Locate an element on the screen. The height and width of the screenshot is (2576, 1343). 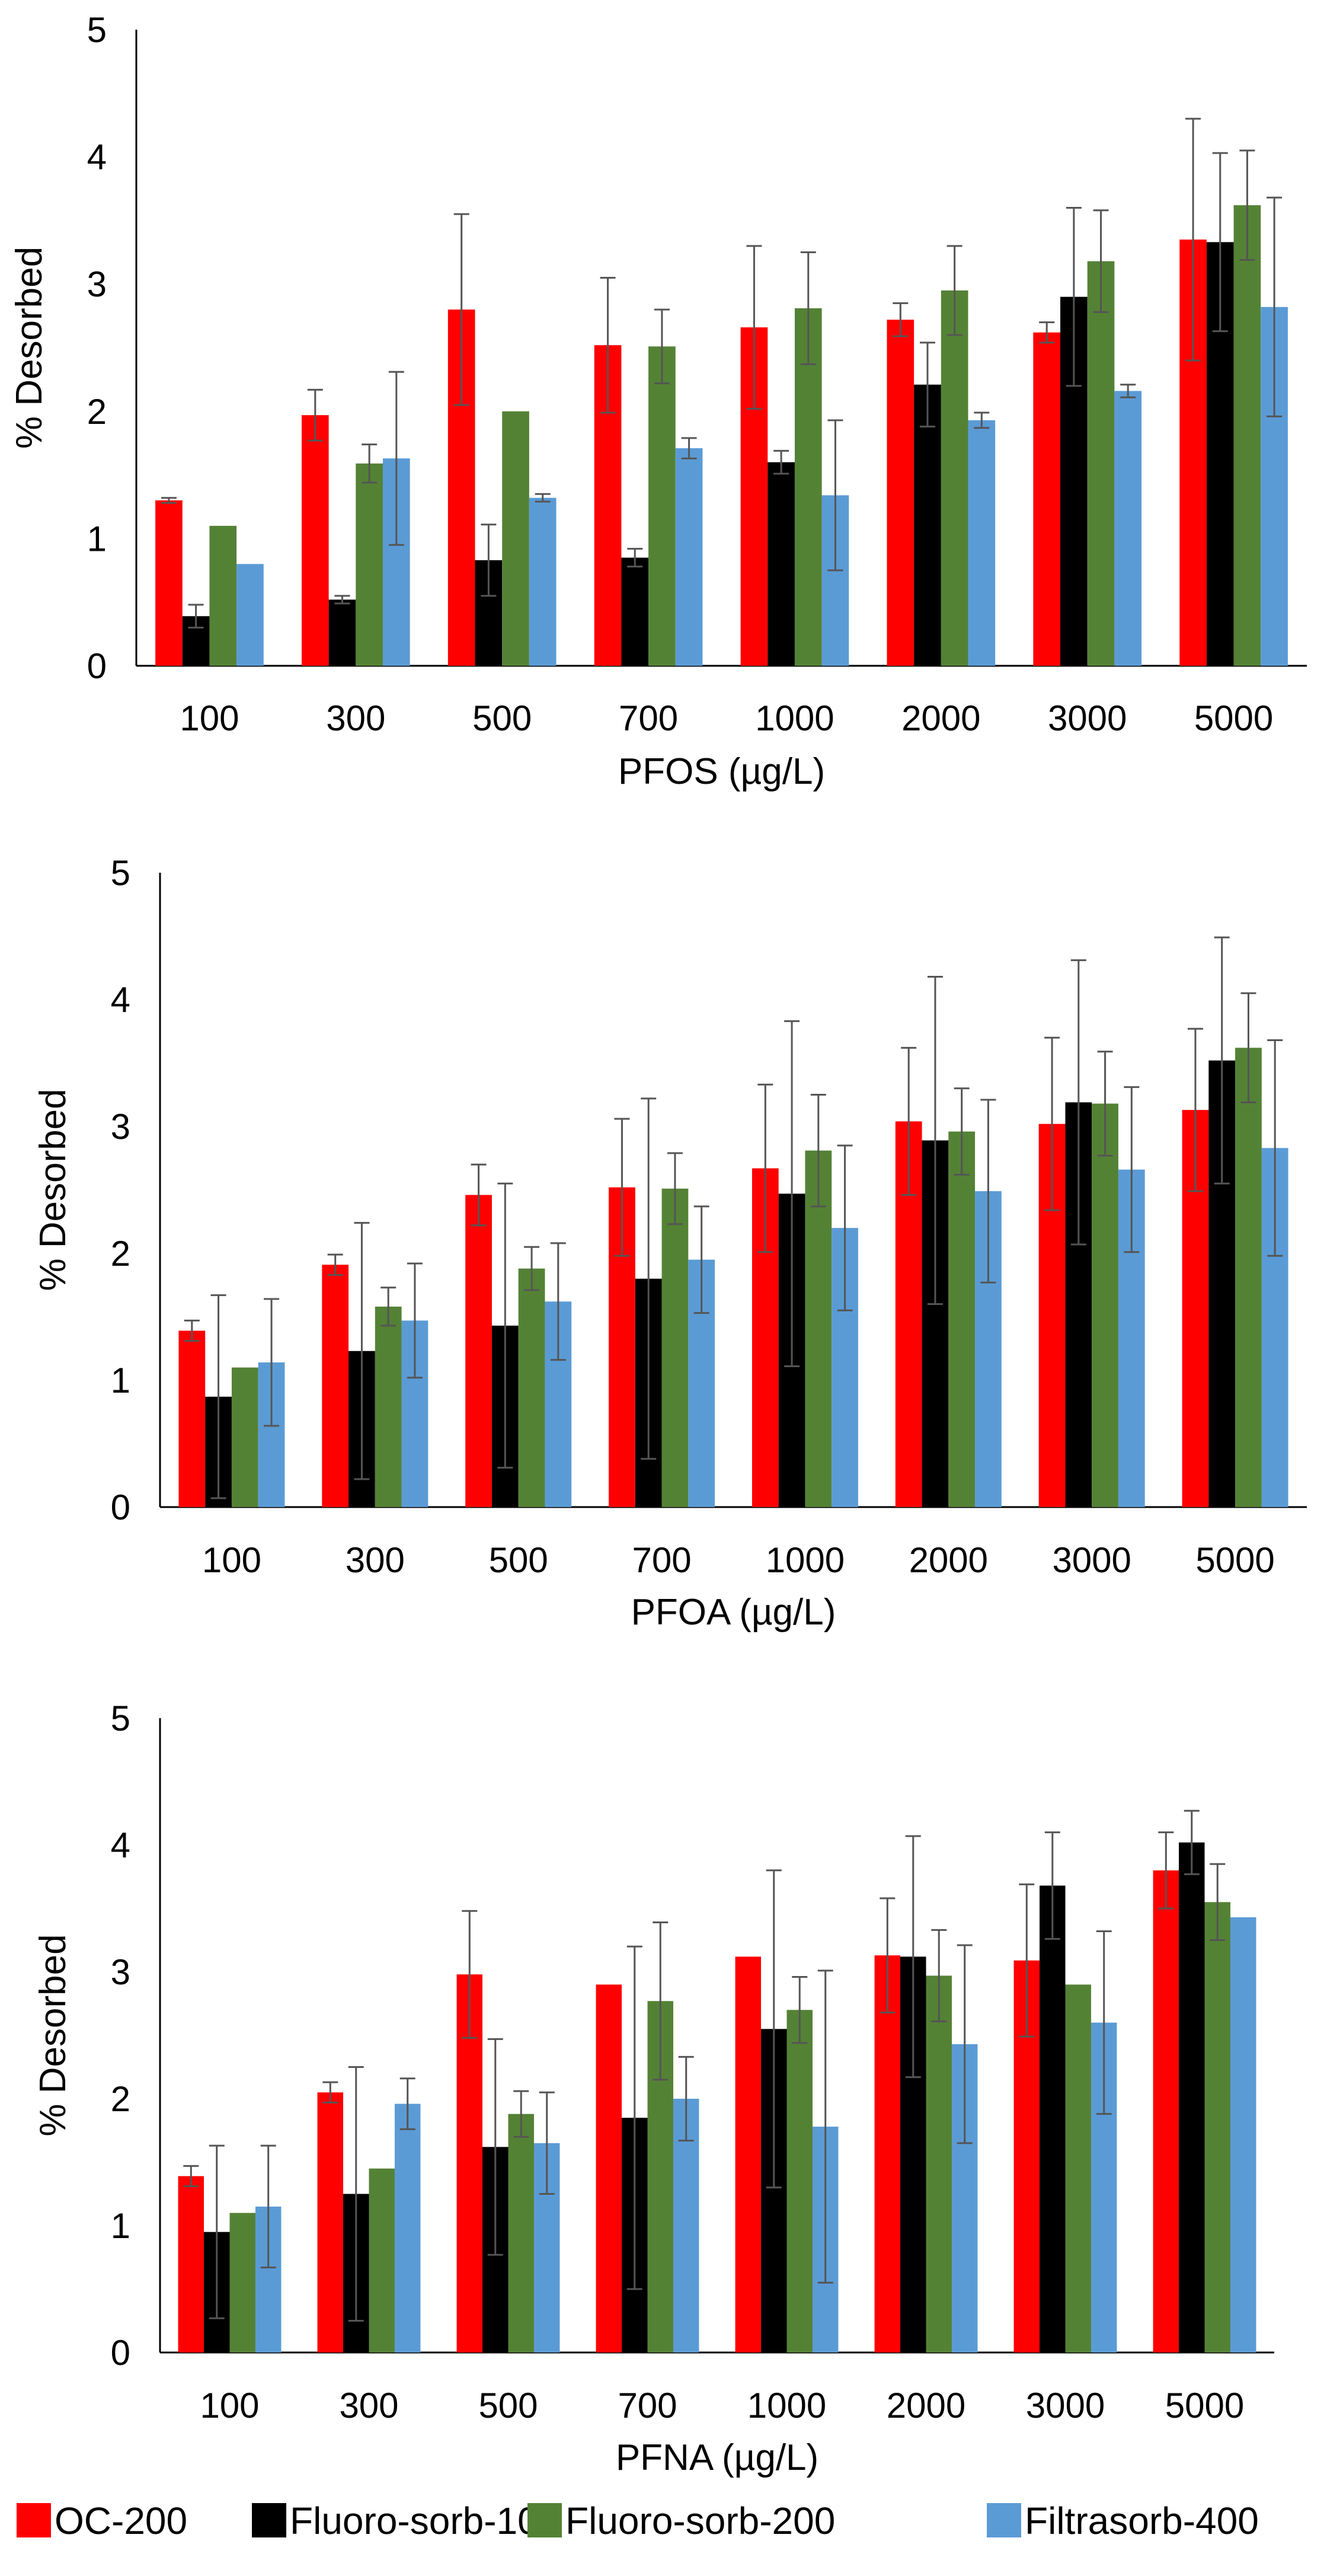
x-tick-label: 300 is located at coordinates (368, 2405).